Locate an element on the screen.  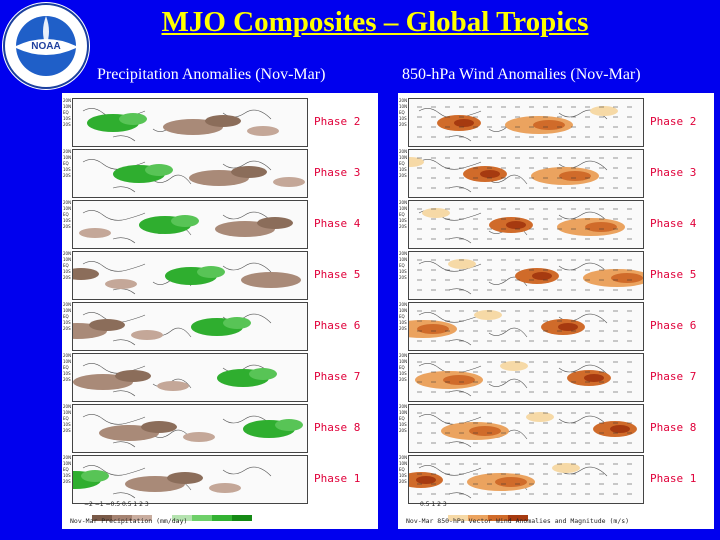
wind-map-row: 20N 10N EQ 10S 20S Phase 8 is located at coordinates (553, 428).